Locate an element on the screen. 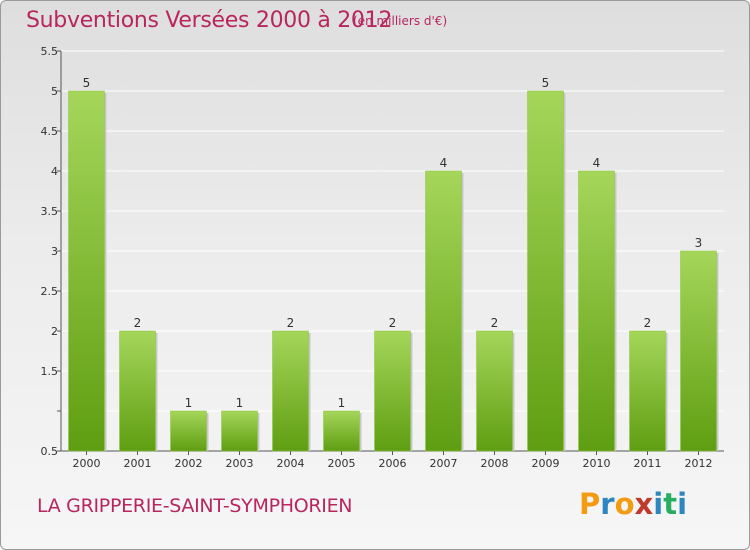 Image resolution: width=750 pixels, height=550 pixels. chart-unit: (en milliers d'€) is located at coordinates (400, 21).